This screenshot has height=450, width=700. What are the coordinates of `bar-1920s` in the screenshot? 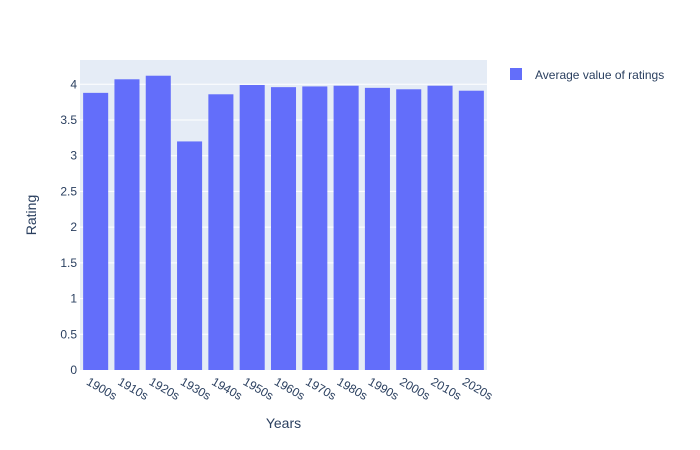 It's located at (158, 222).